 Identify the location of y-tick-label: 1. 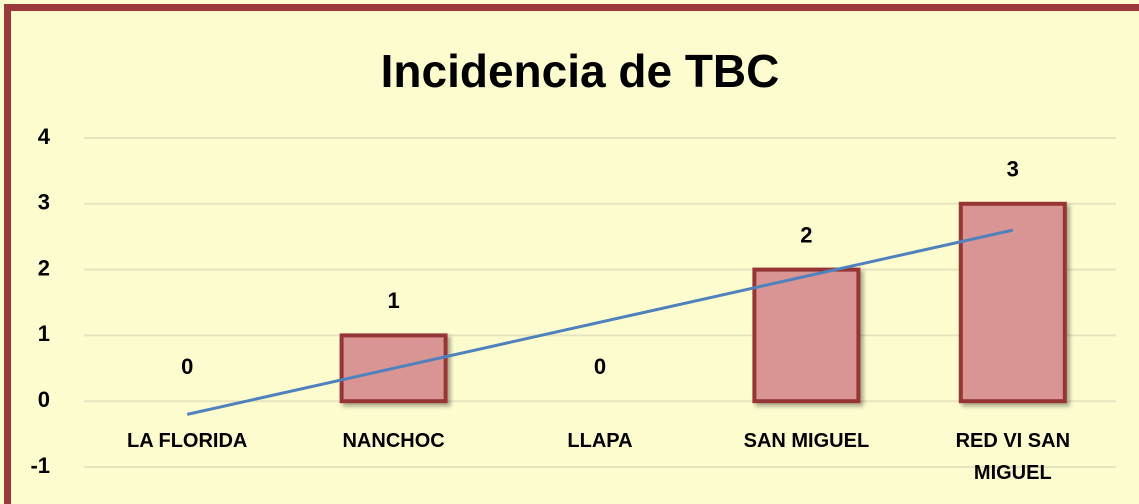
(44, 333).